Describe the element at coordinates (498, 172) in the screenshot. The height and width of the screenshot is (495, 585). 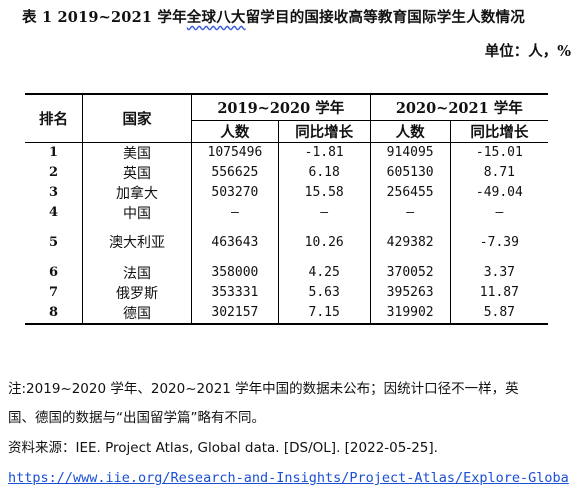
I see `yoy-2020-cell: 8.71` at that location.